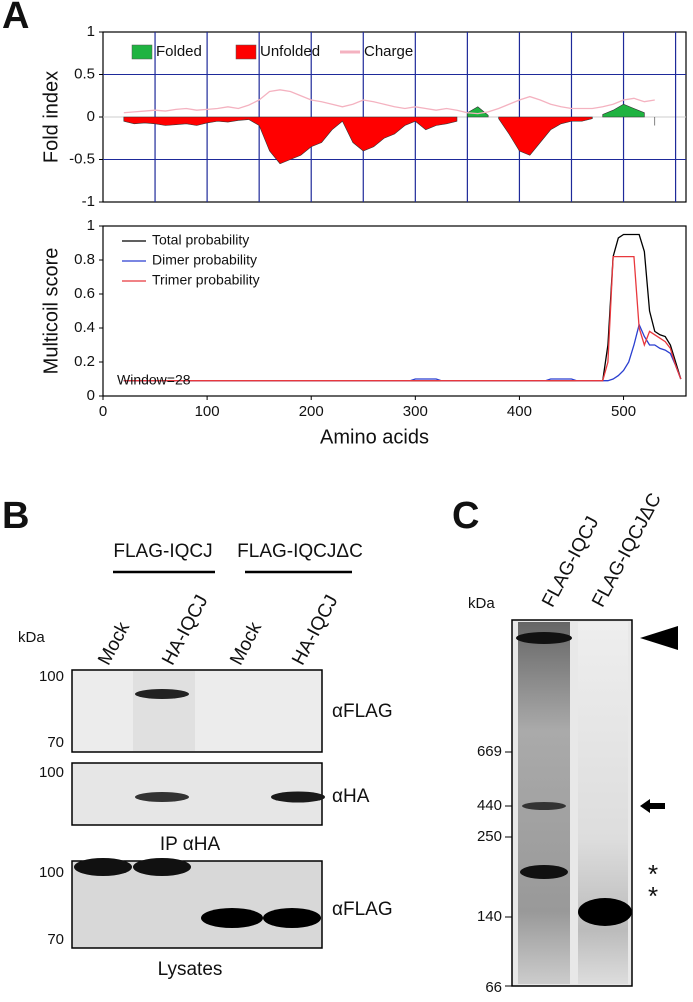 The width and height of the screenshot is (693, 1002). What do you see at coordinates (659, 638) in the screenshot?
I see `arrowhead` at bounding box center [659, 638].